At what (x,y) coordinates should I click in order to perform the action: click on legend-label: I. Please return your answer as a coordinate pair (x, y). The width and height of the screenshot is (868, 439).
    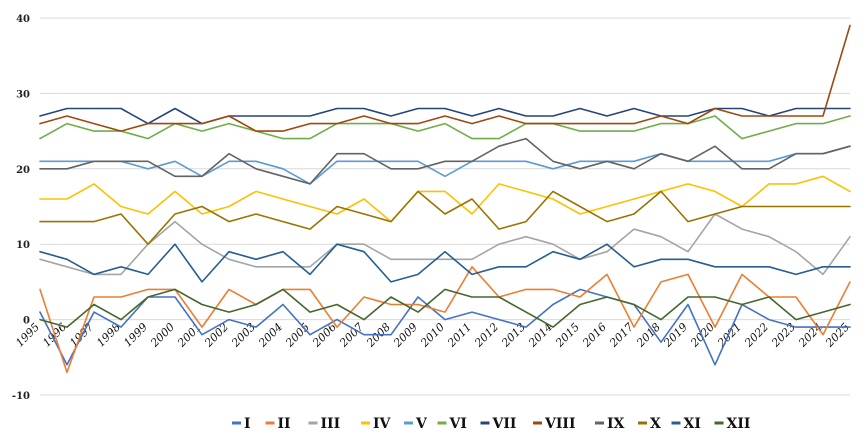
    Looking at the image, I should click on (247, 424).